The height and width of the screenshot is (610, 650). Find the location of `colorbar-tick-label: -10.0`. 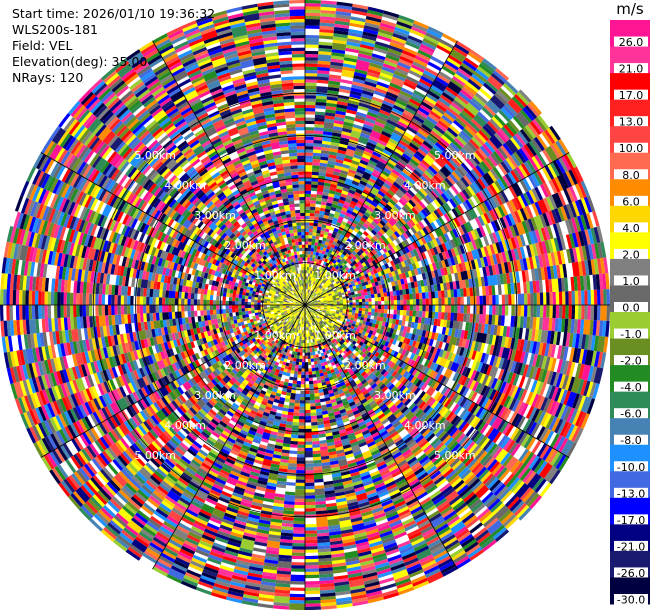

colorbar-tick-label: -10.0 is located at coordinates (631, 467).